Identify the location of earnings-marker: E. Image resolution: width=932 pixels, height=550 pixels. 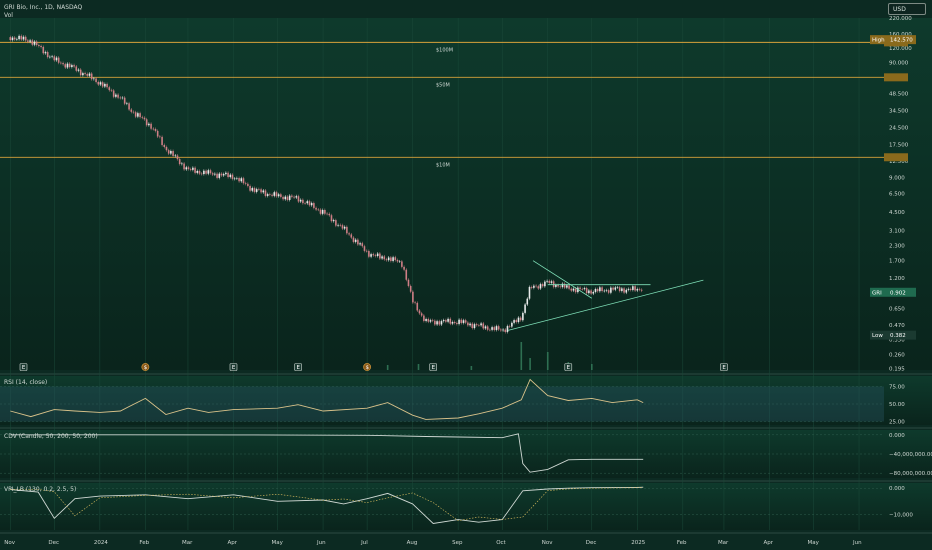
(724, 367).